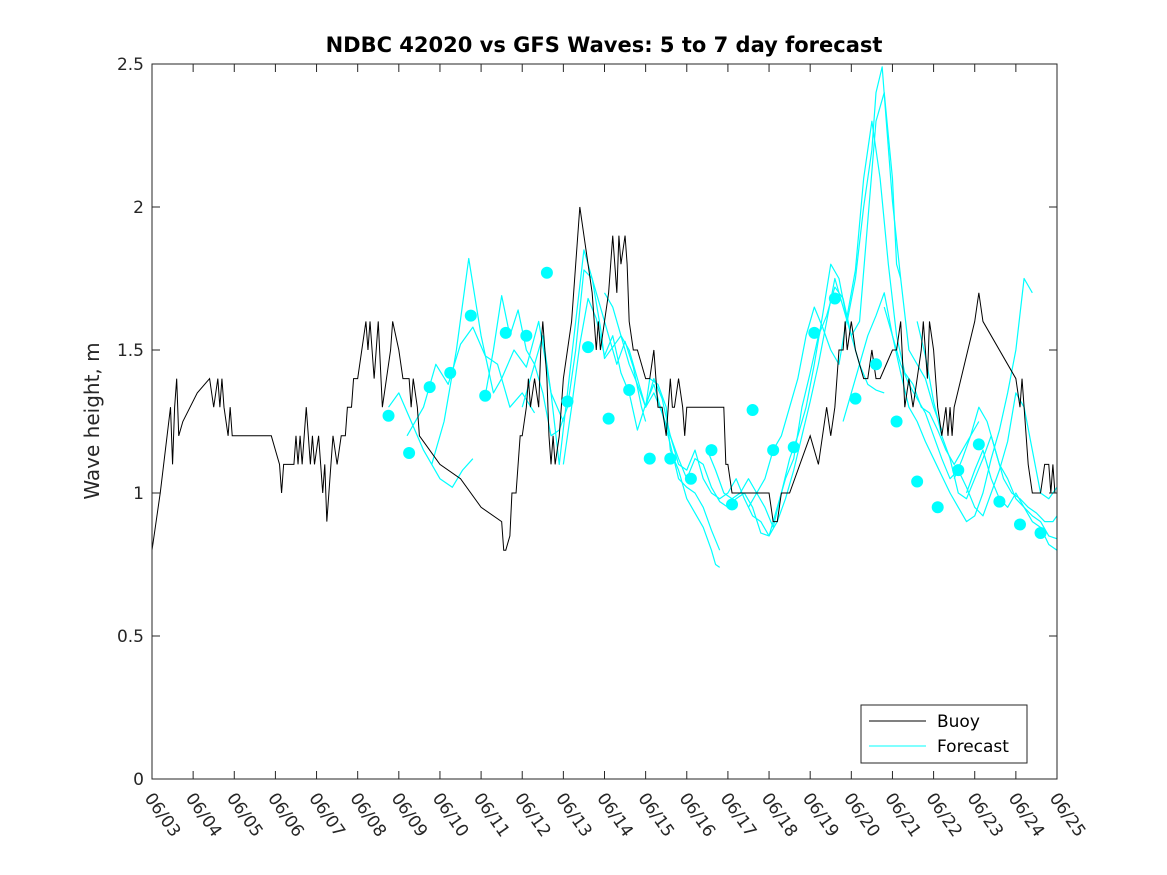 The height and width of the screenshot is (875, 1167). What do you see at coordinates (902, 815) in the screenshot?
I see `x-tick-label: 06/21` at bounding box center [902, 815].